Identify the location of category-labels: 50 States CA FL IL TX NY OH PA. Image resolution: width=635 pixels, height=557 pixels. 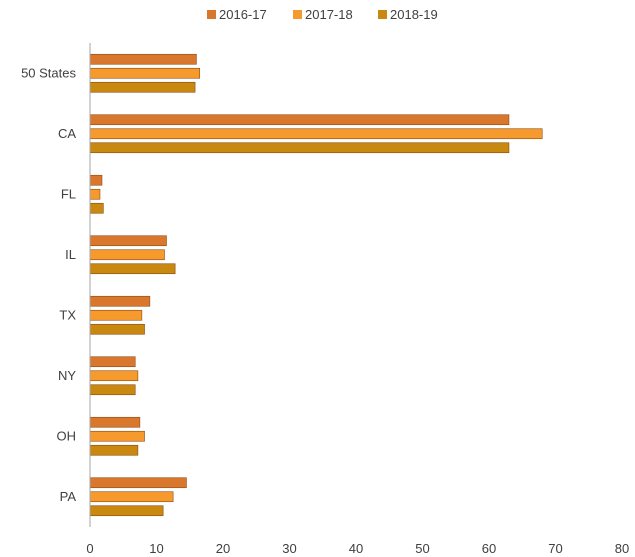
(48, 284).